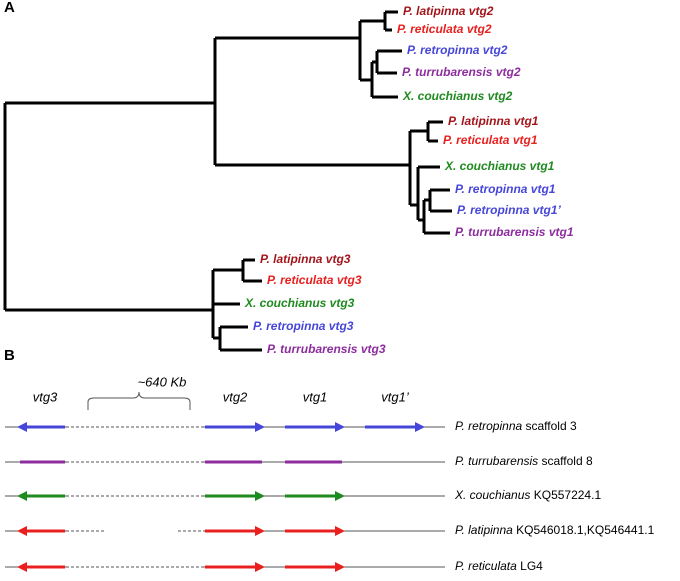 Image resolution: width=680 pixels, height=581 pixels. Describe the element at coordinates (235, 396) in the screenshot. I see `gene-label: vtg2` at that location.